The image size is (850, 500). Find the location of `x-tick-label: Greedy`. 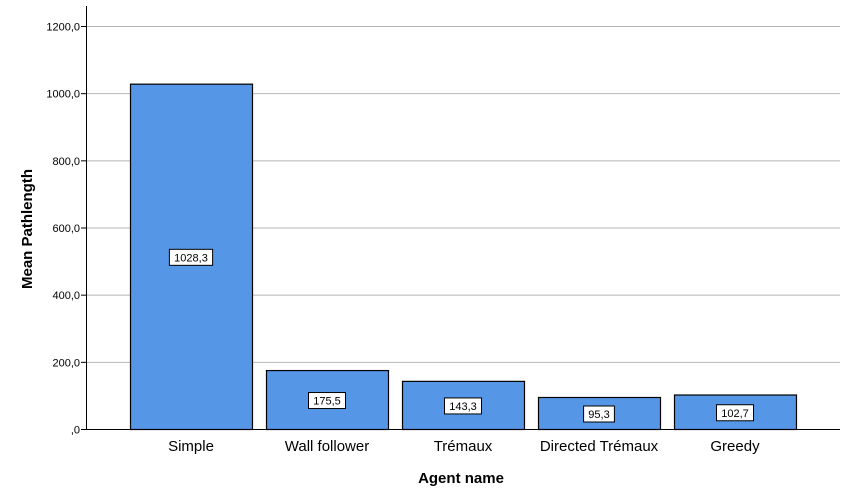

x-tick-label: Greedy is located at coordinates (735, 446).